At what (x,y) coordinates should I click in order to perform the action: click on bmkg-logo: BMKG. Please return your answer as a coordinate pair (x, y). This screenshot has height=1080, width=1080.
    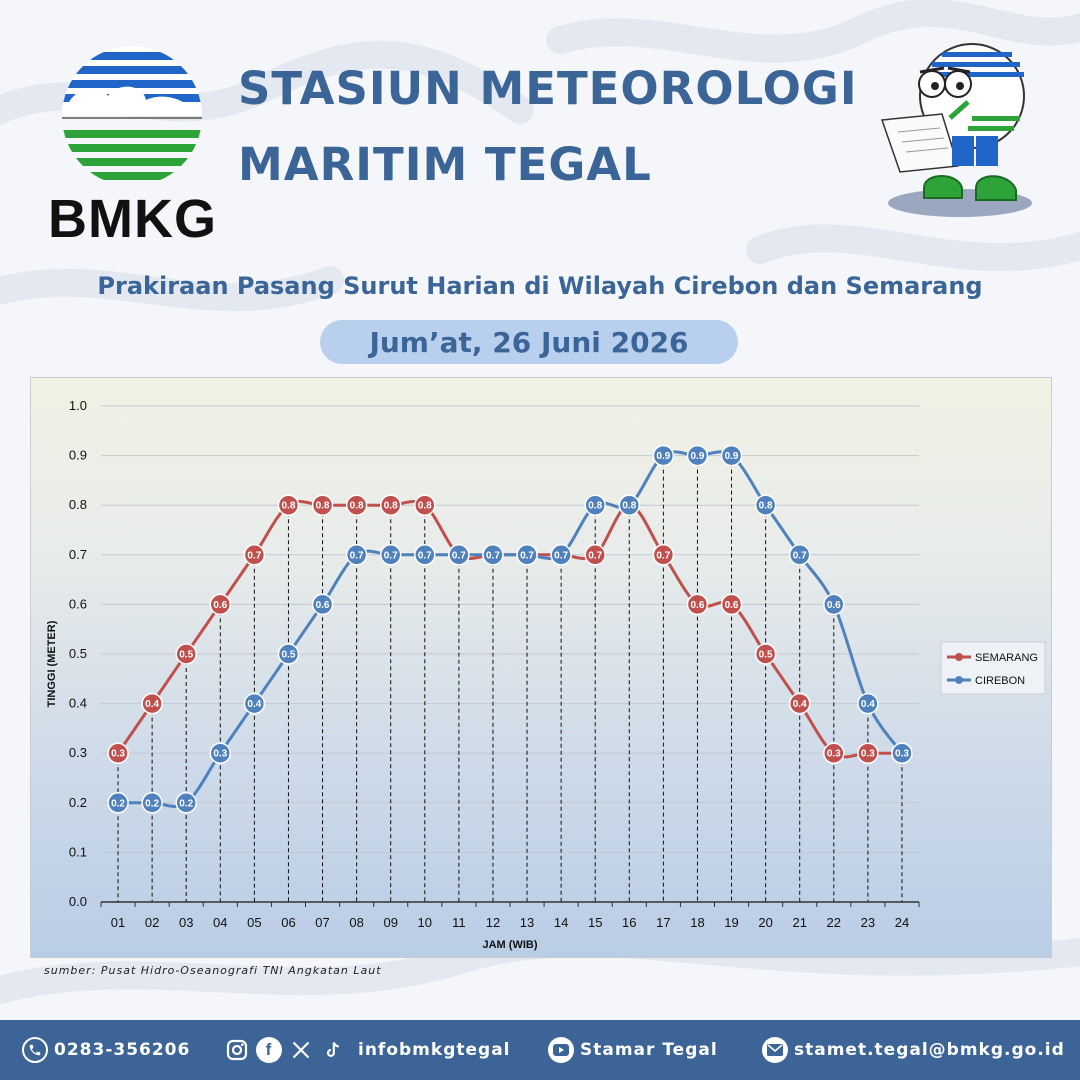
    Looking at the image, I should click on (133, 146).